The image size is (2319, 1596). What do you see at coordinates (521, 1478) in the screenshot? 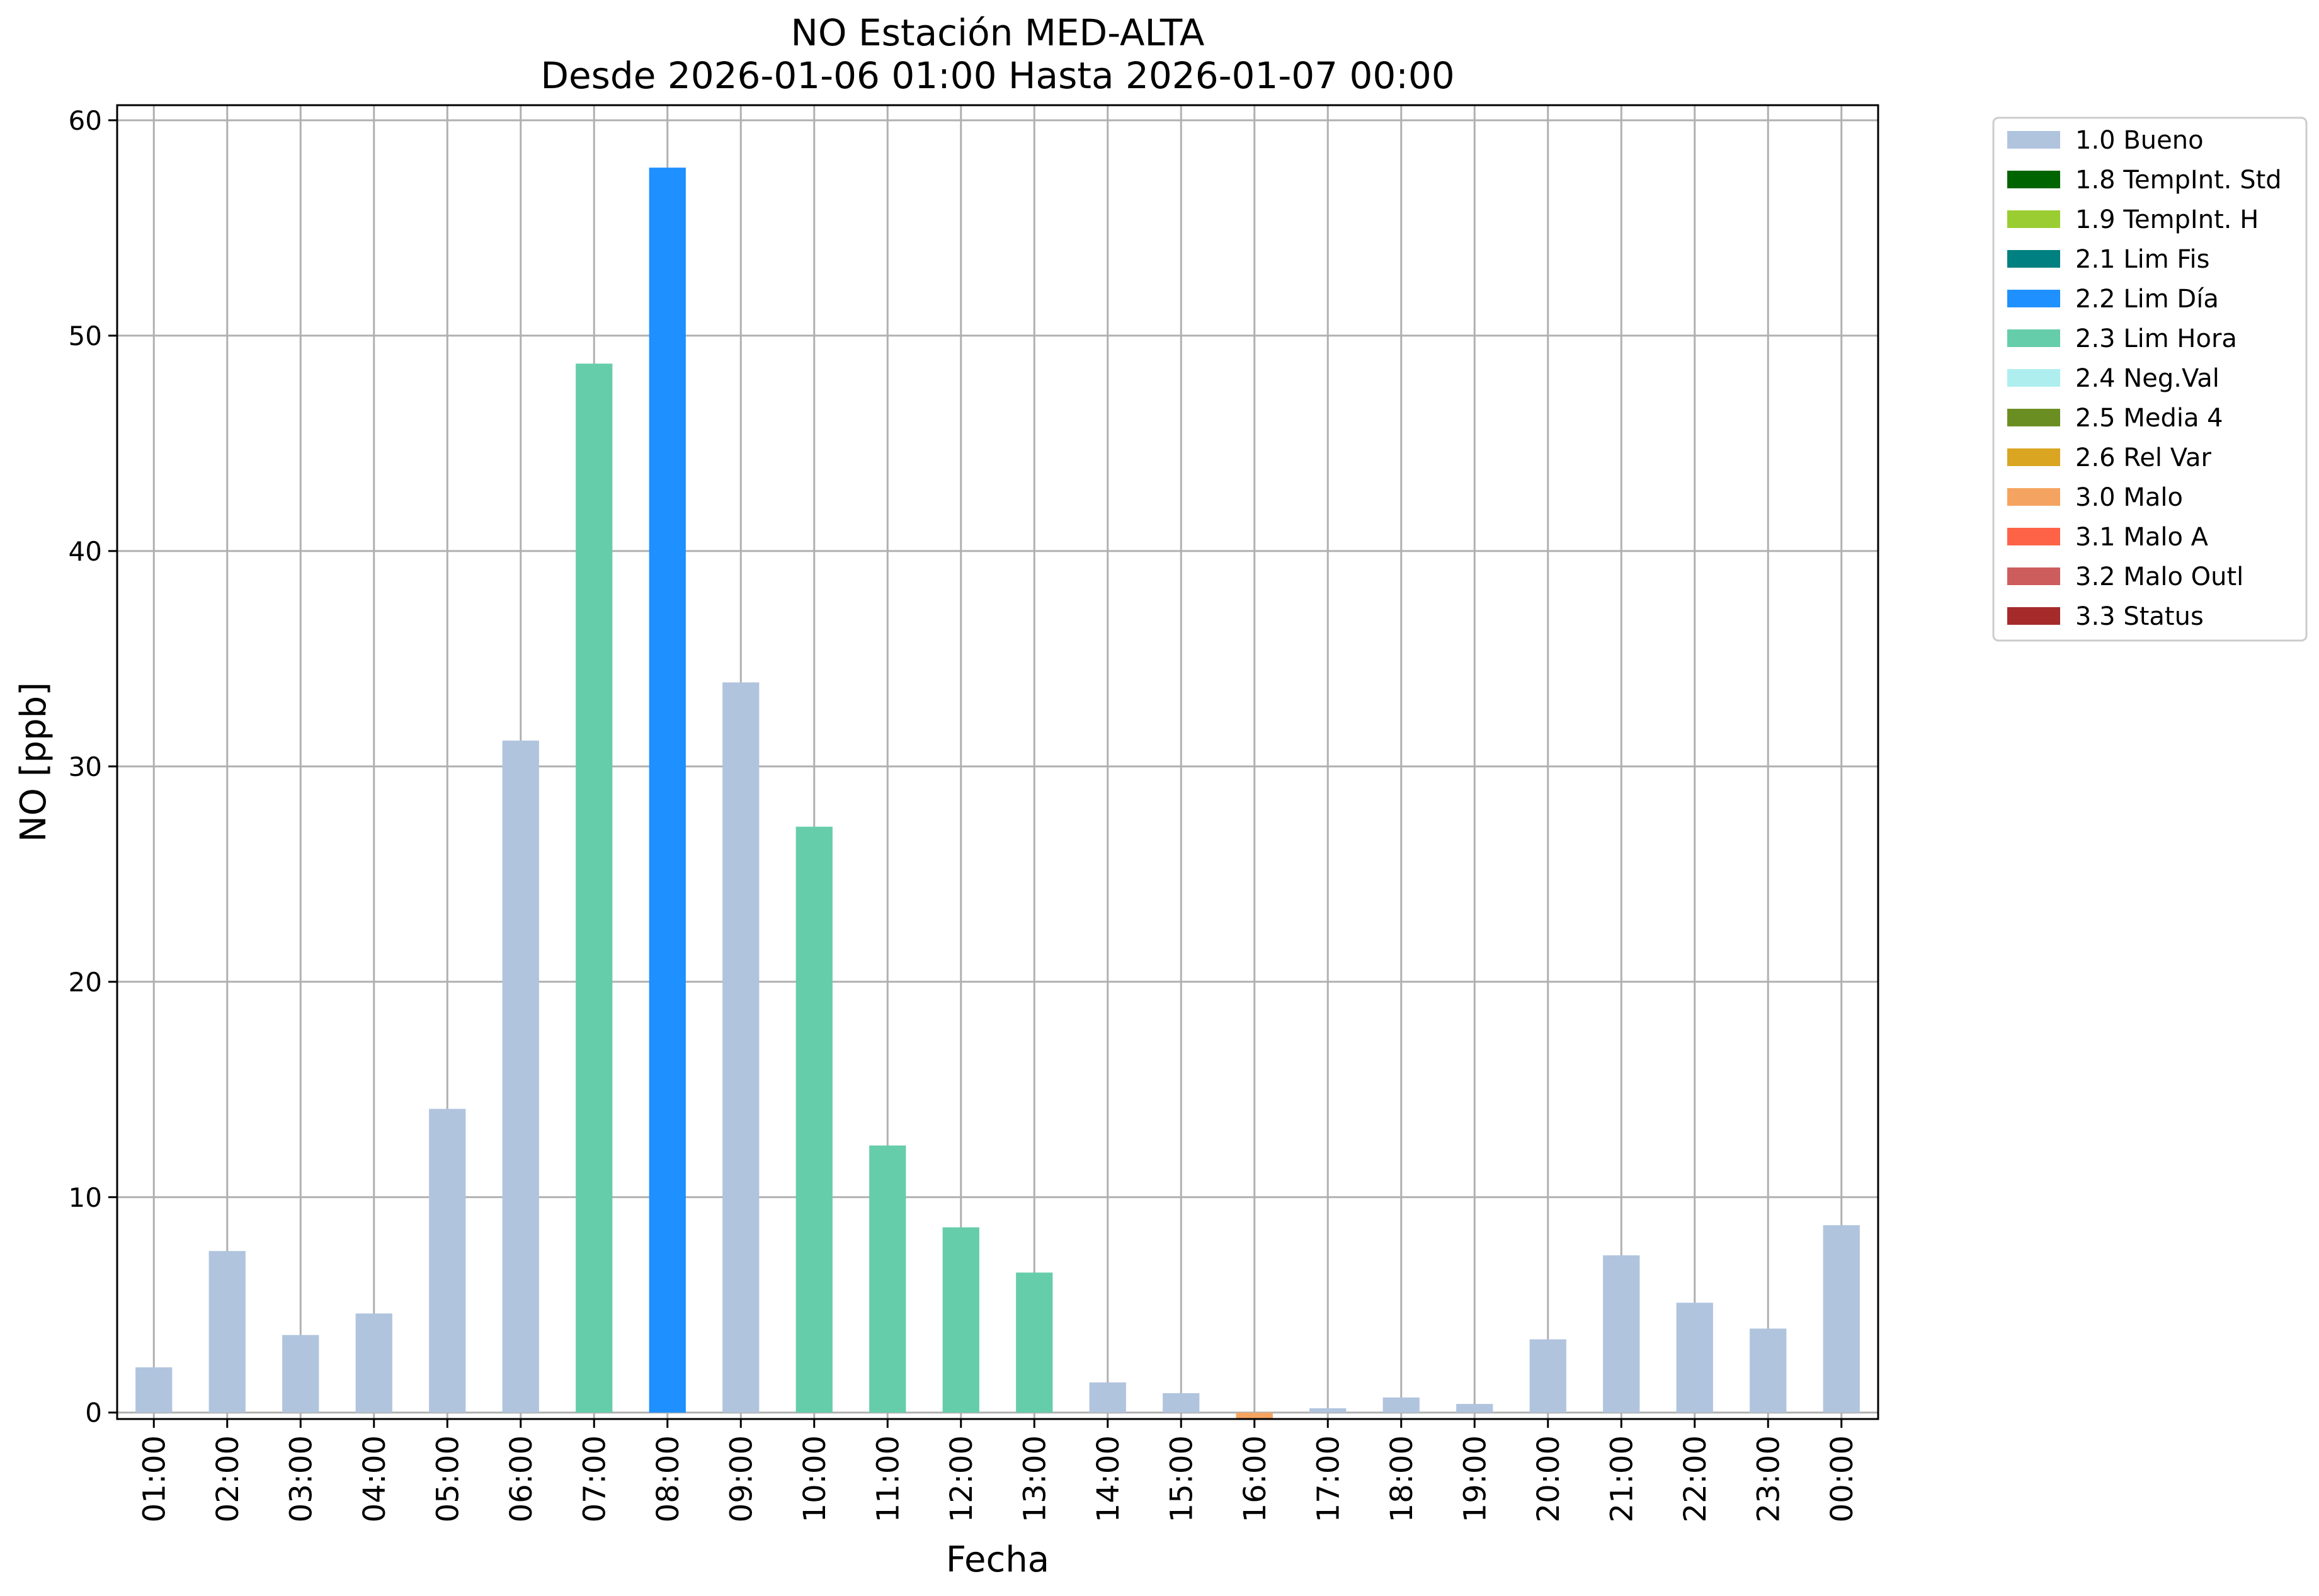
I see `x-tick-label: 06:00` at bounding box center [521, 1478].